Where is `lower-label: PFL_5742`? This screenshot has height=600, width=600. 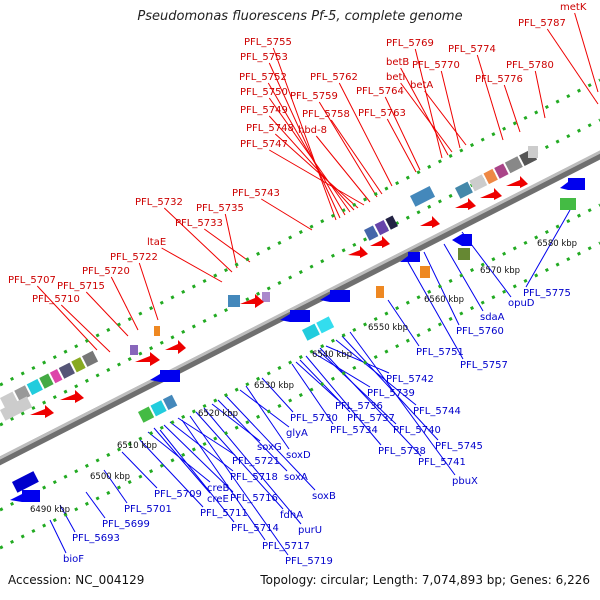 lower-label: PFL_5742 is located at coordinates (410, 379).